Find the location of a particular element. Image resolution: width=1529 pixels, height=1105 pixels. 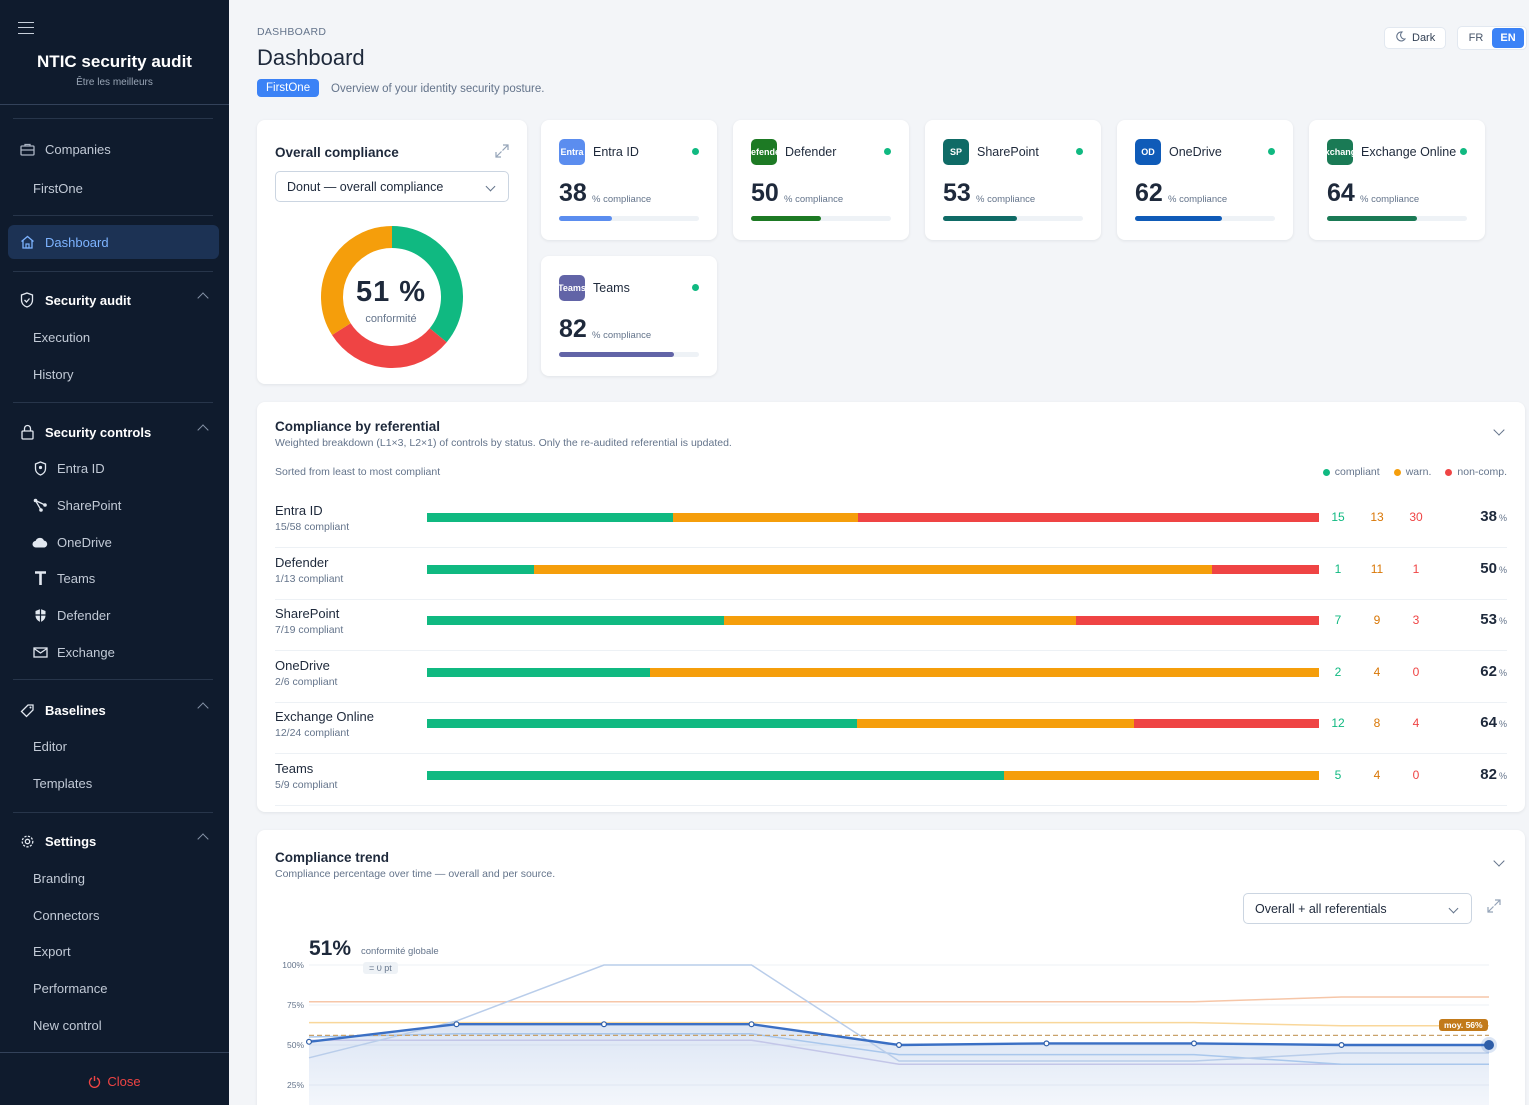

sidebar-item-label: Connectors is located at coordinates (66, 915).